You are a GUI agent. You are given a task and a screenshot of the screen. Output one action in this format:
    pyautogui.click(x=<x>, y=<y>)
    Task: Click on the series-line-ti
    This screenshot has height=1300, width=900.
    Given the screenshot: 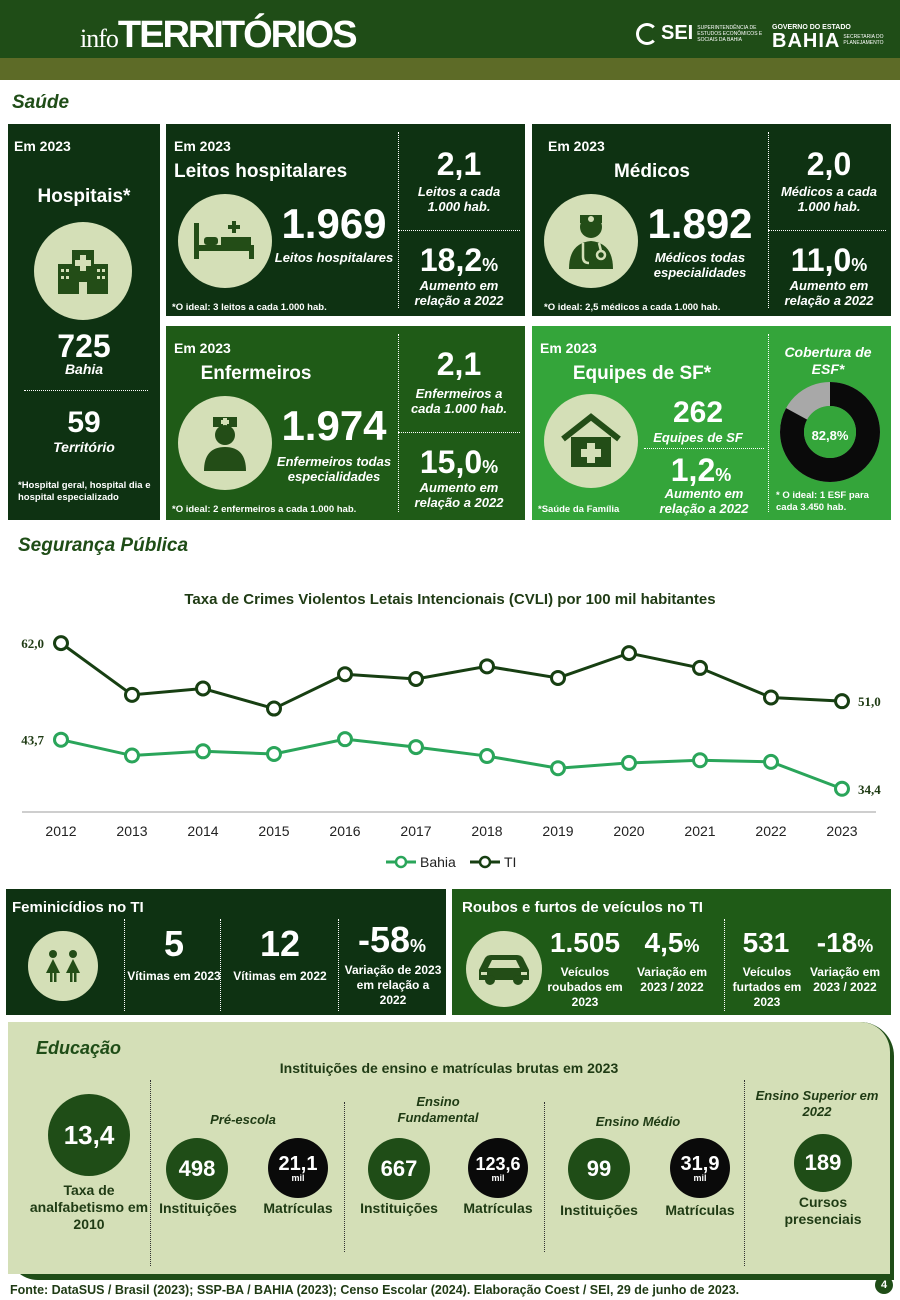 What is the action you would take?
    pyautogui.click(x=451, y=676)
    